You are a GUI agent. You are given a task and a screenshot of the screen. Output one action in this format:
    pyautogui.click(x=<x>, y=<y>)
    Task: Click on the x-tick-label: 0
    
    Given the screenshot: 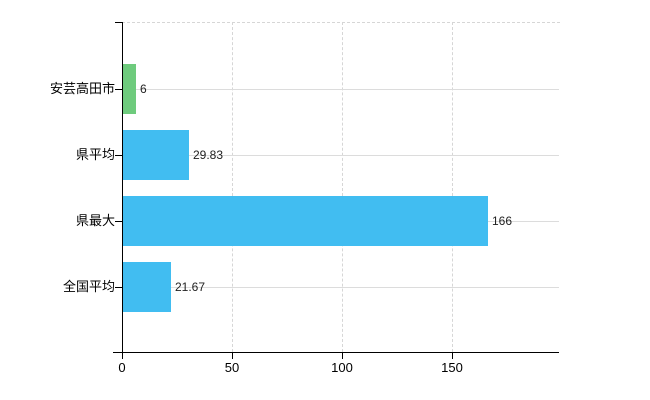 What is the action you would take?
    pyautogui.click(x=122, y=367)
    